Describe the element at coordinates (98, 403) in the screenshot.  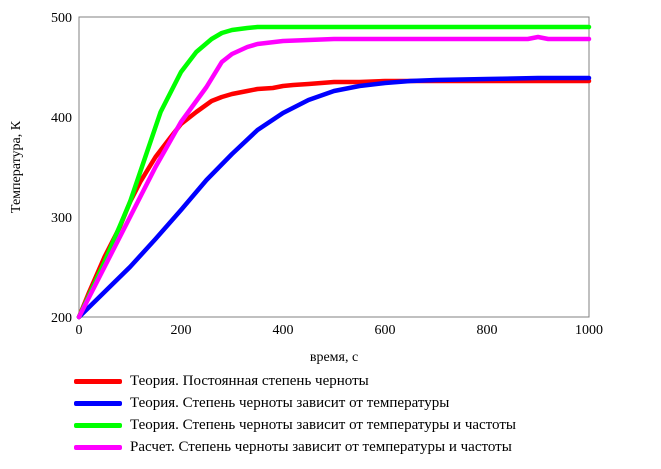
I see `legend-swatch-blue` at that location.